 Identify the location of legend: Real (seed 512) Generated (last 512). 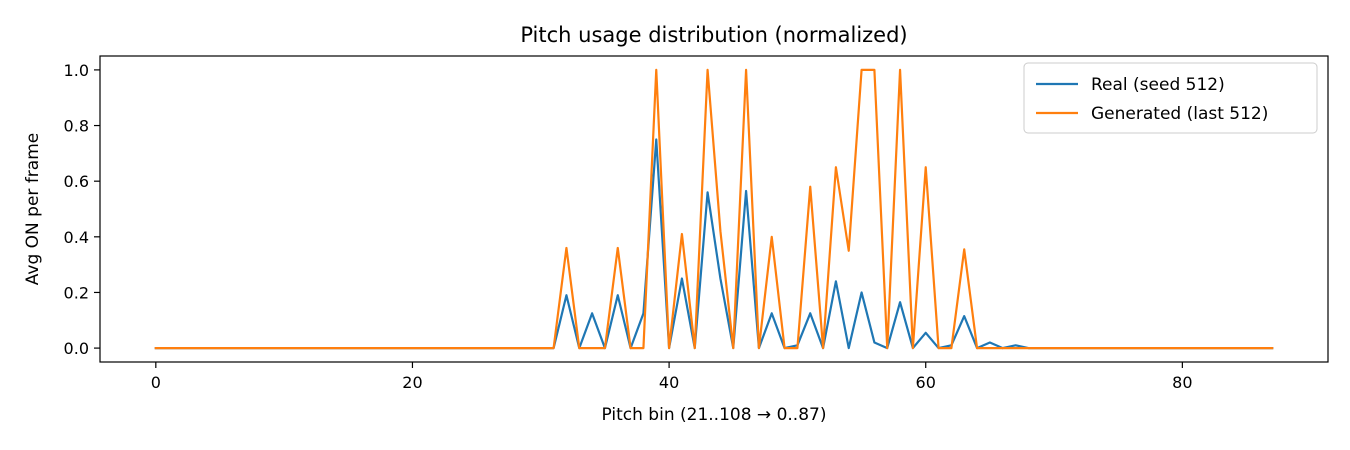
(1170, 98).